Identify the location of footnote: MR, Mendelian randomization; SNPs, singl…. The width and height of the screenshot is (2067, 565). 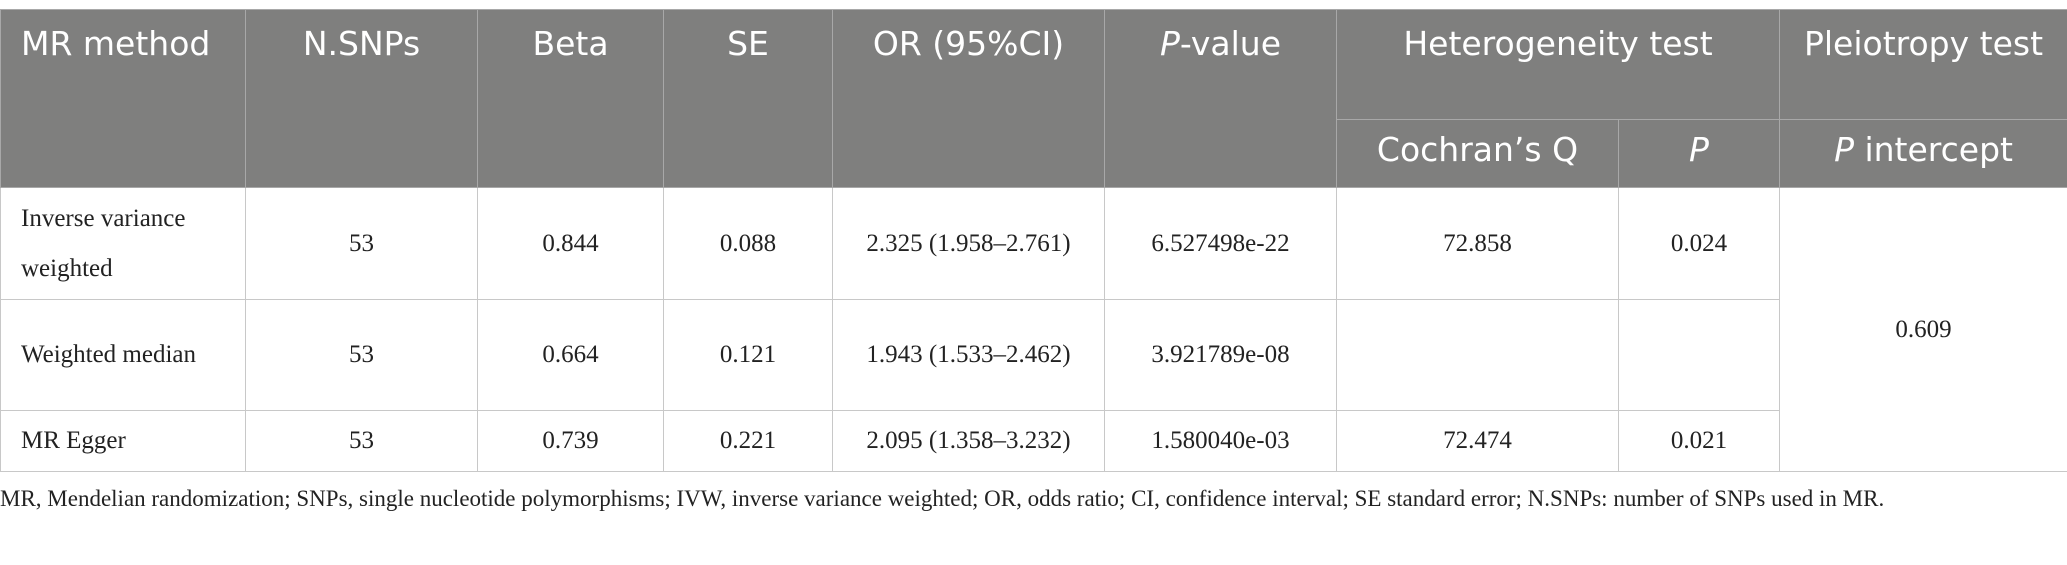
(942, 498).